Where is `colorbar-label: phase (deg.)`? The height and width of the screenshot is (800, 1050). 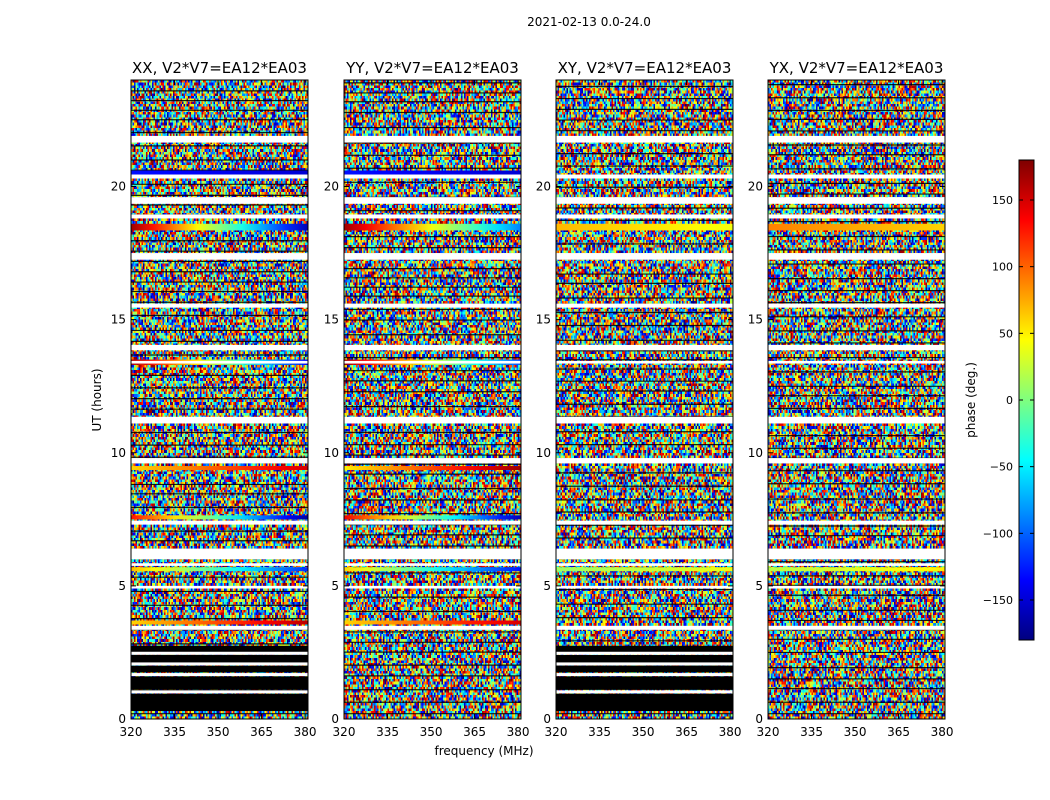
colorbar-label: phase (deg.) is located at coordinates (971, 400).